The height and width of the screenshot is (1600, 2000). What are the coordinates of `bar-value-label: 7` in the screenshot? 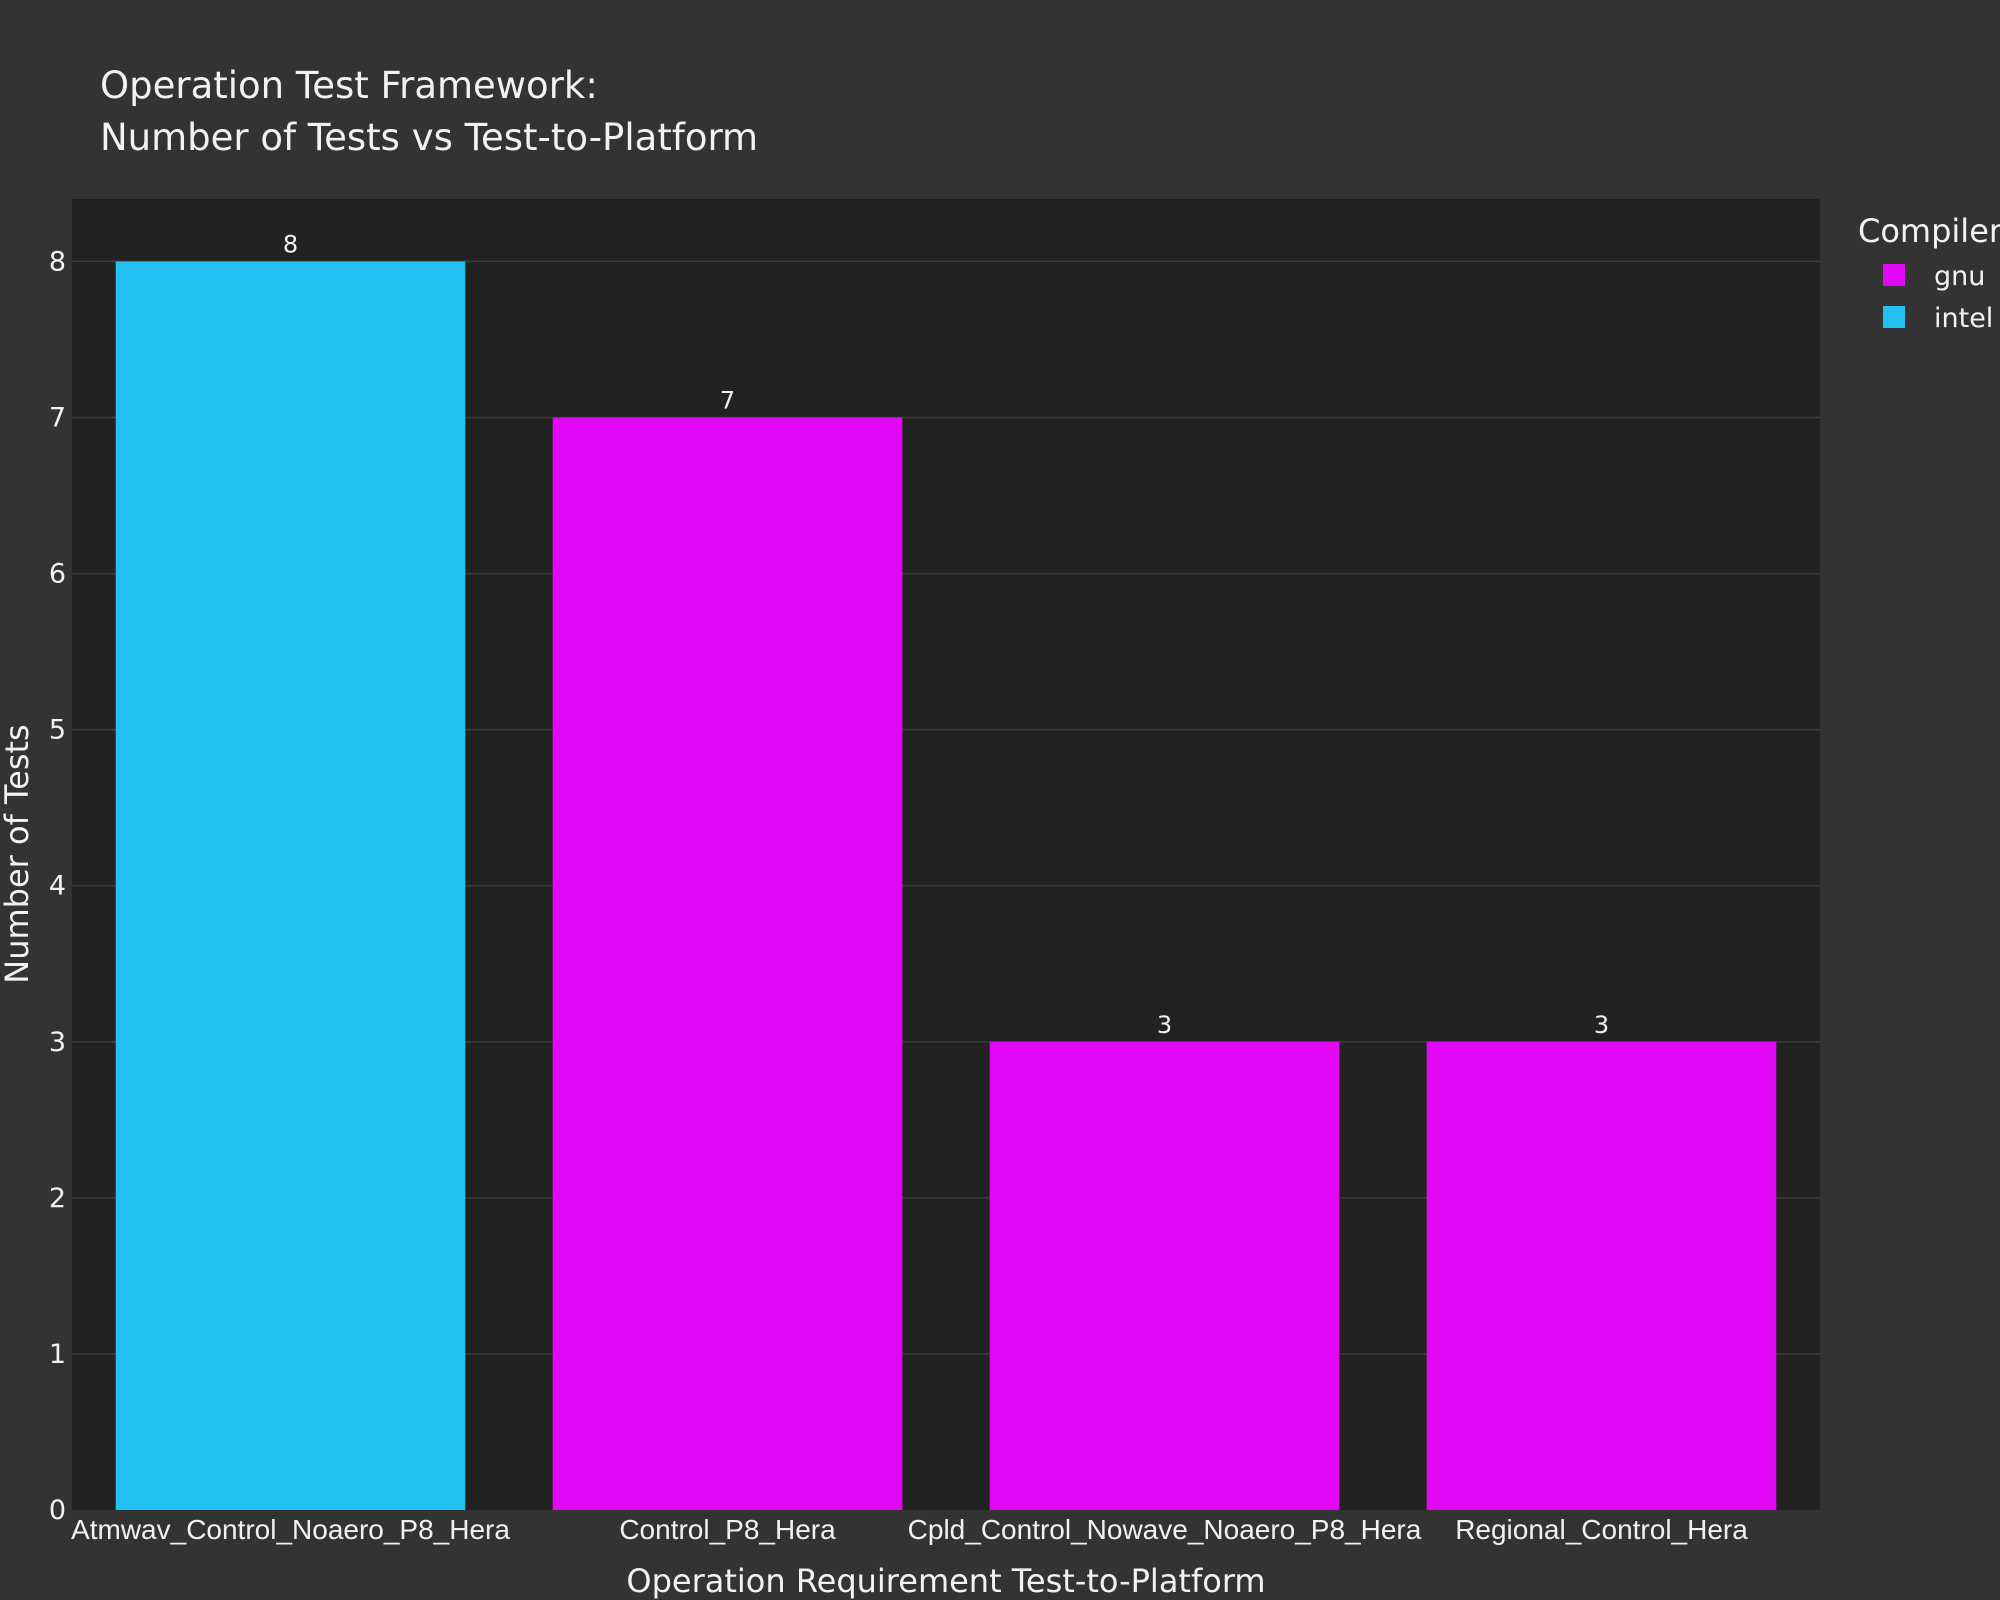 It's located at (727, 401).